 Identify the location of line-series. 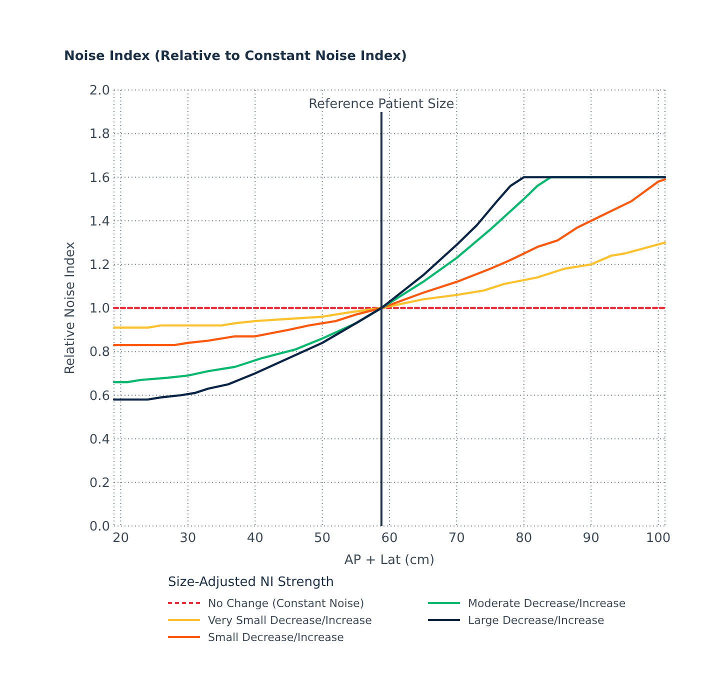
(389, 285).